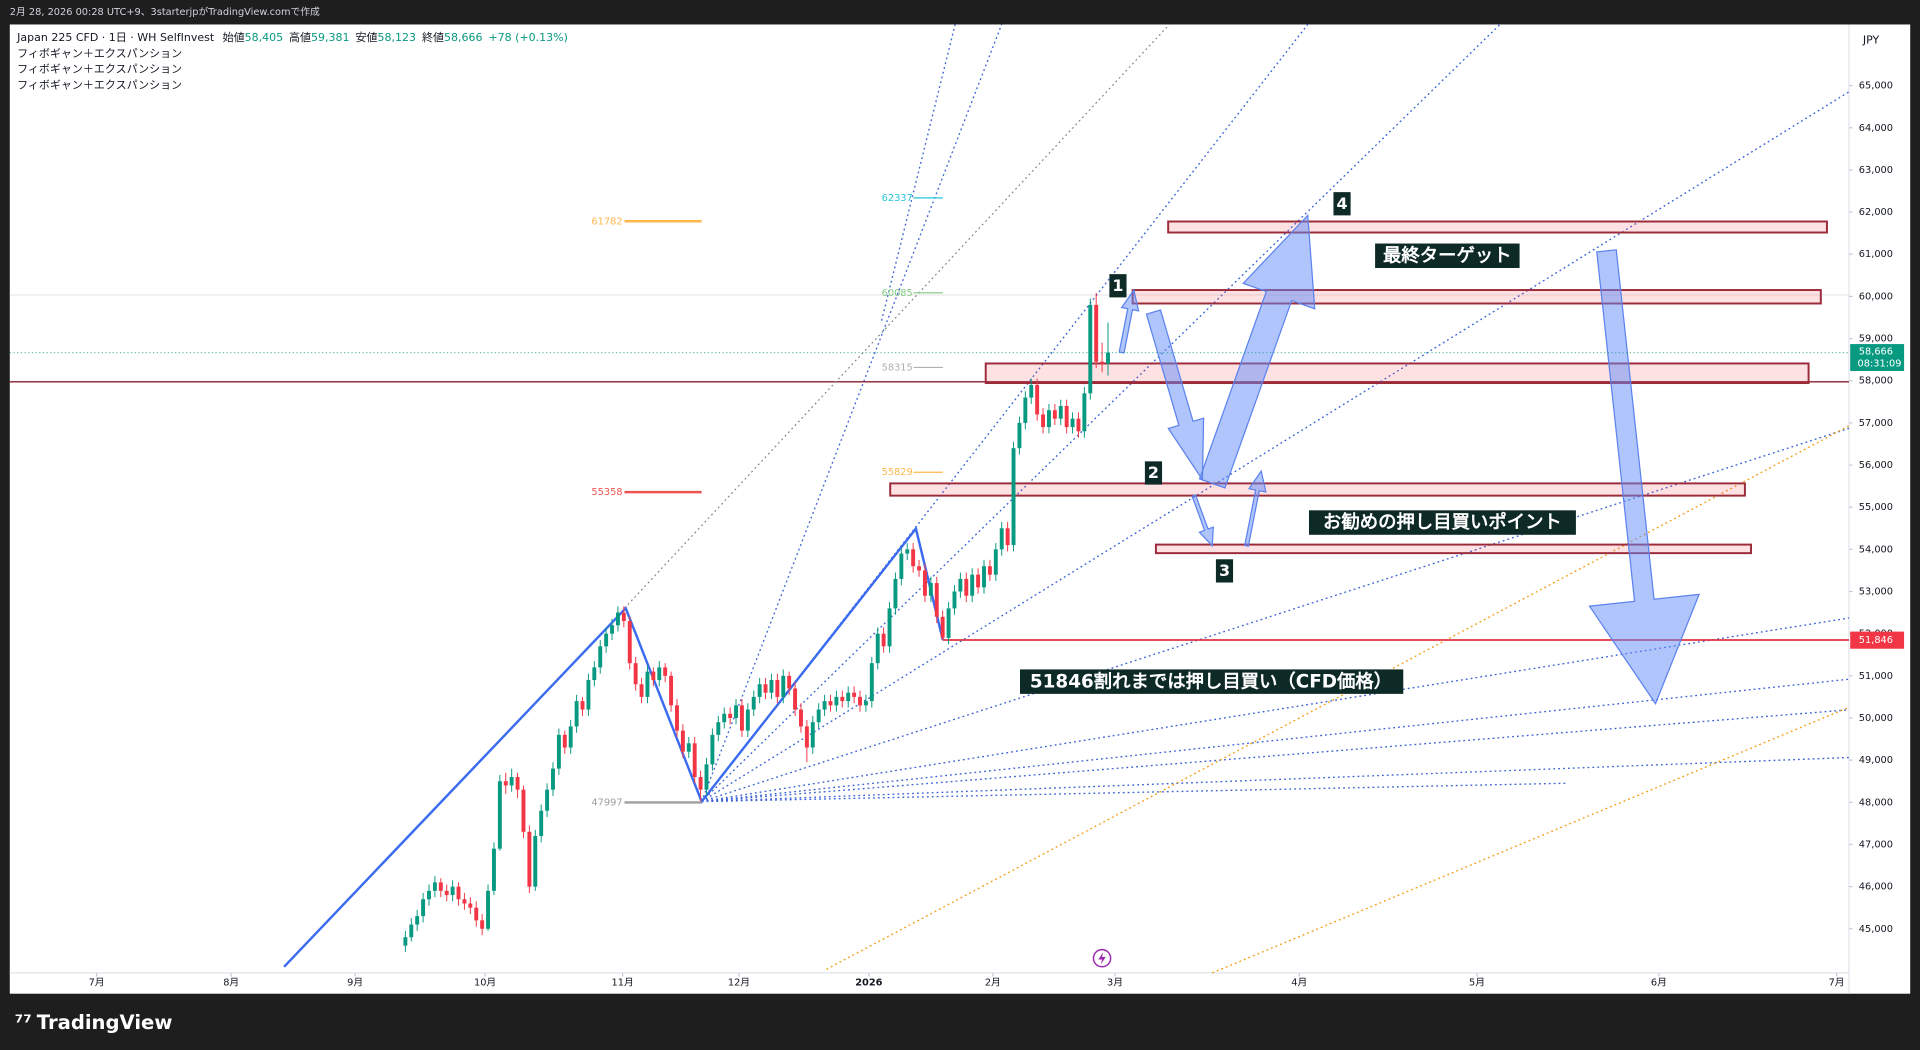 The image size is (1920, 1050). I want to click on x-tick-label: 8月, so click(231, 983).